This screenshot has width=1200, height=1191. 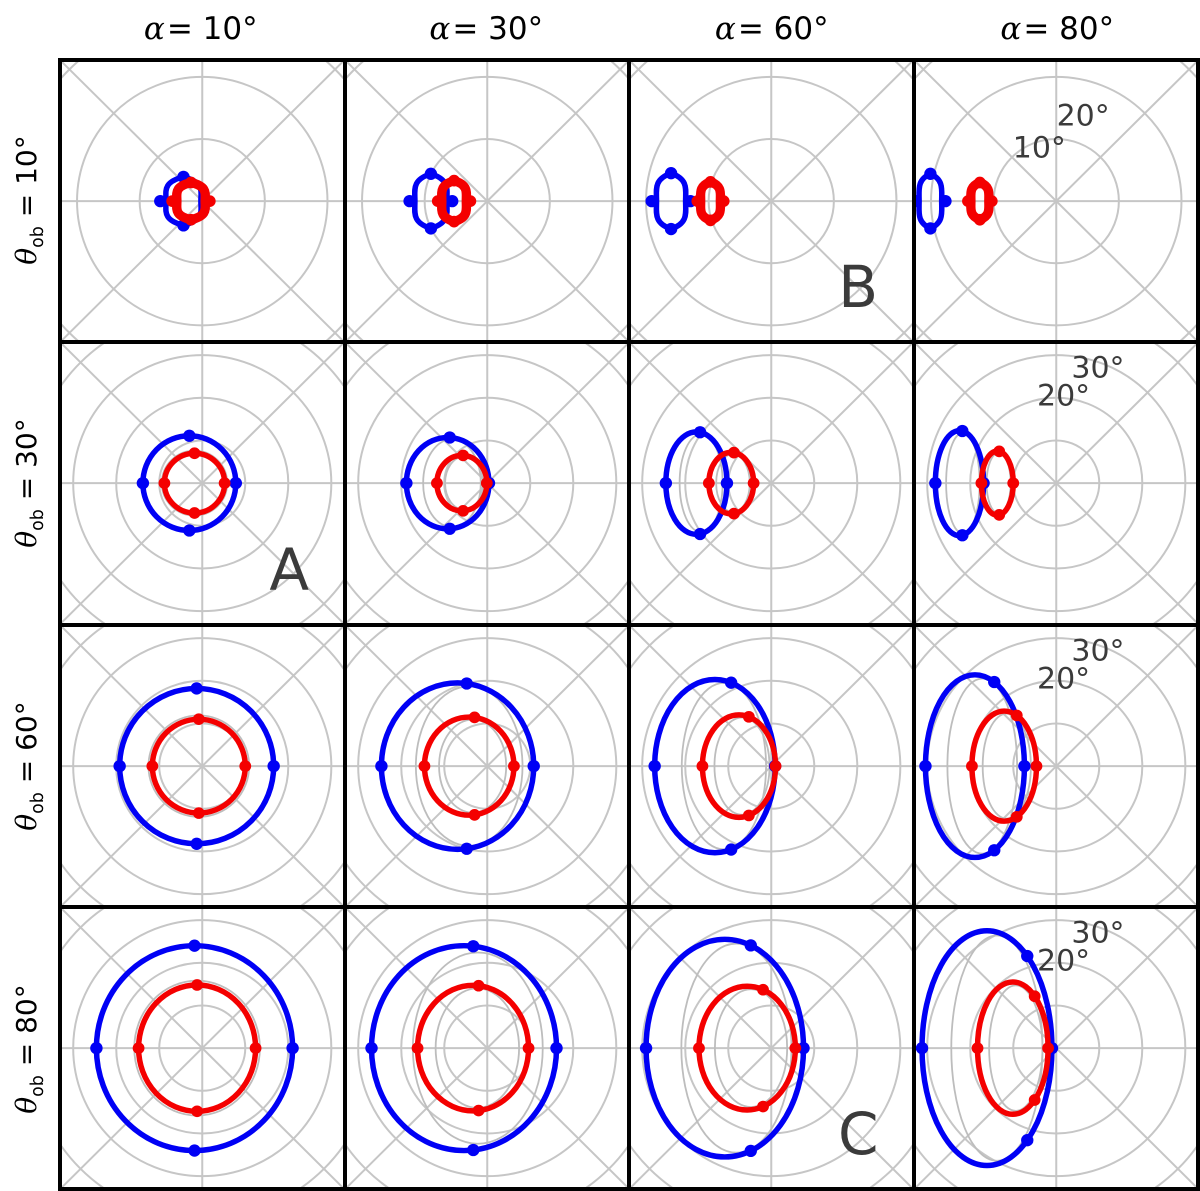 I want to click on panel-svg-r3c4: 20°30°, so click(x=1055, y=765).